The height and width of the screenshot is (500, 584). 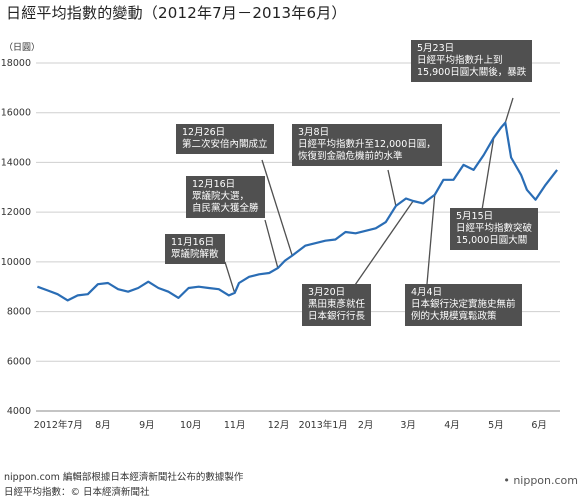 What do you see at coordinates (323, 425) in the screenshot?
I see `x-tick-label: 2013年1月` at bounding box center [323, 425].